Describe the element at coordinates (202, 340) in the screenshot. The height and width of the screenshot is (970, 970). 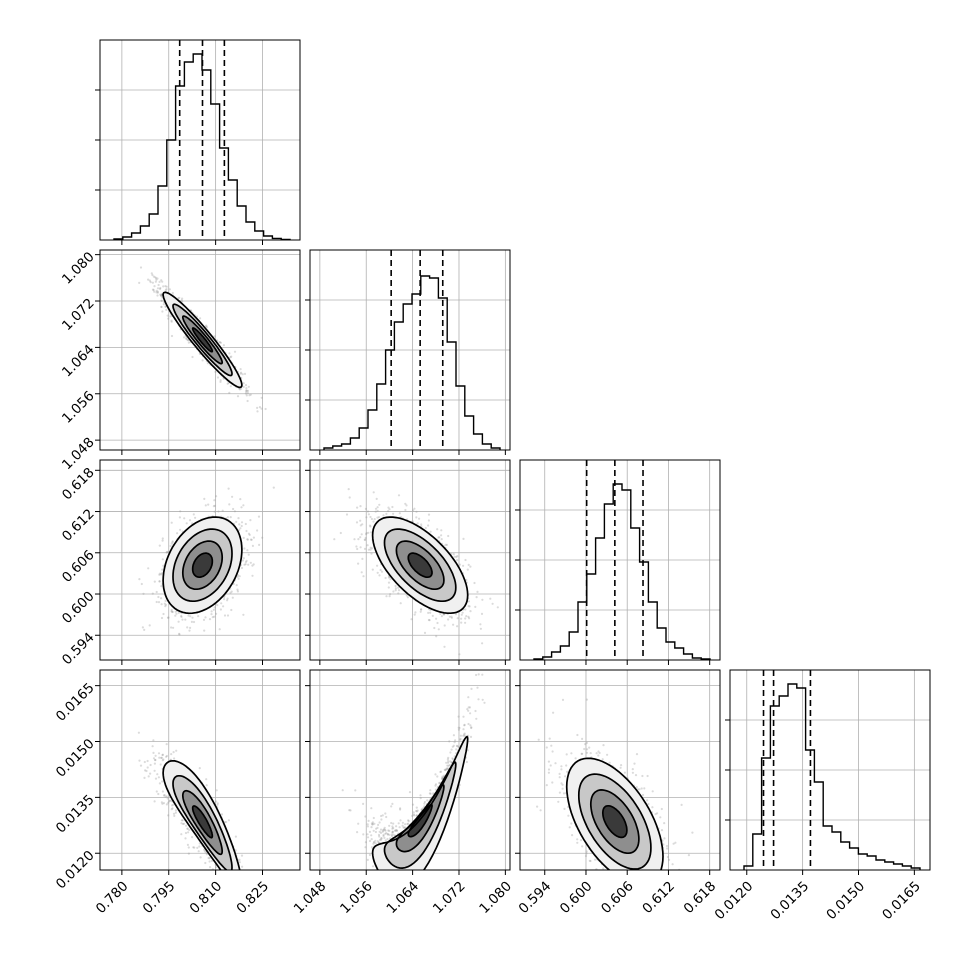
I see `contour-line` at that location.